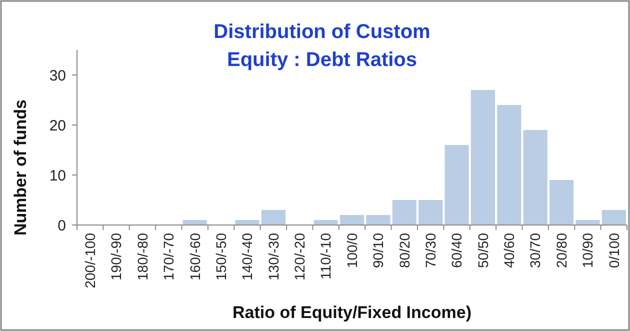 Image resolution: width=630 pixels, height=331 pixels. Describe the element at coordinates (220, 256) in the screenshot. I see `x-tick-label: 150/-50` at that location.